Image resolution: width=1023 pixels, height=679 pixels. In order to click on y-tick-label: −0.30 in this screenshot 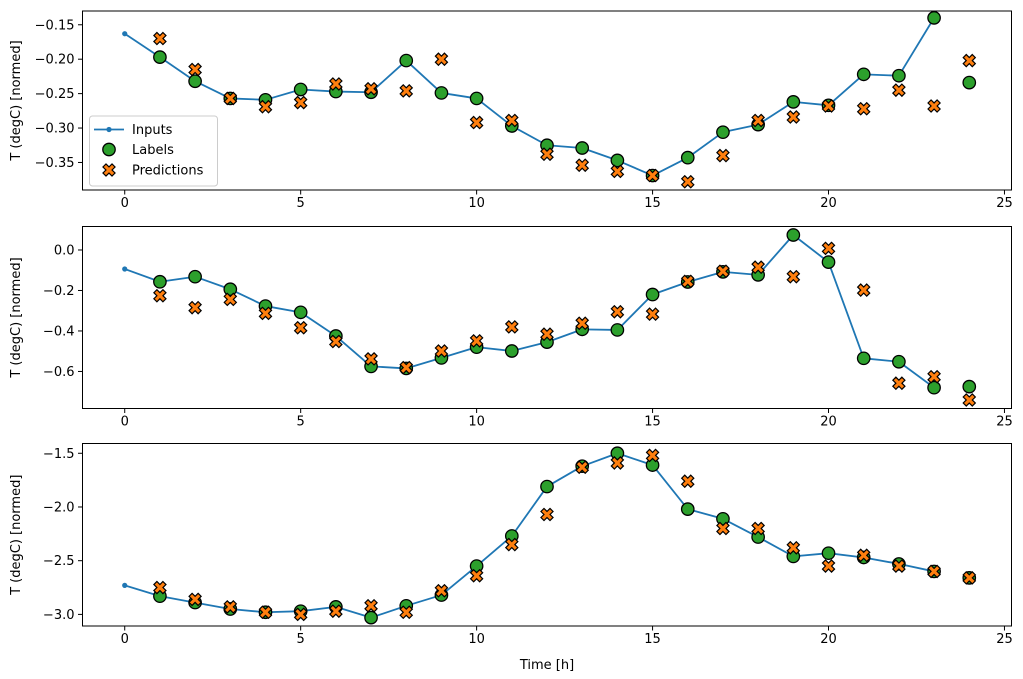, I will do `click(55, 129)`.